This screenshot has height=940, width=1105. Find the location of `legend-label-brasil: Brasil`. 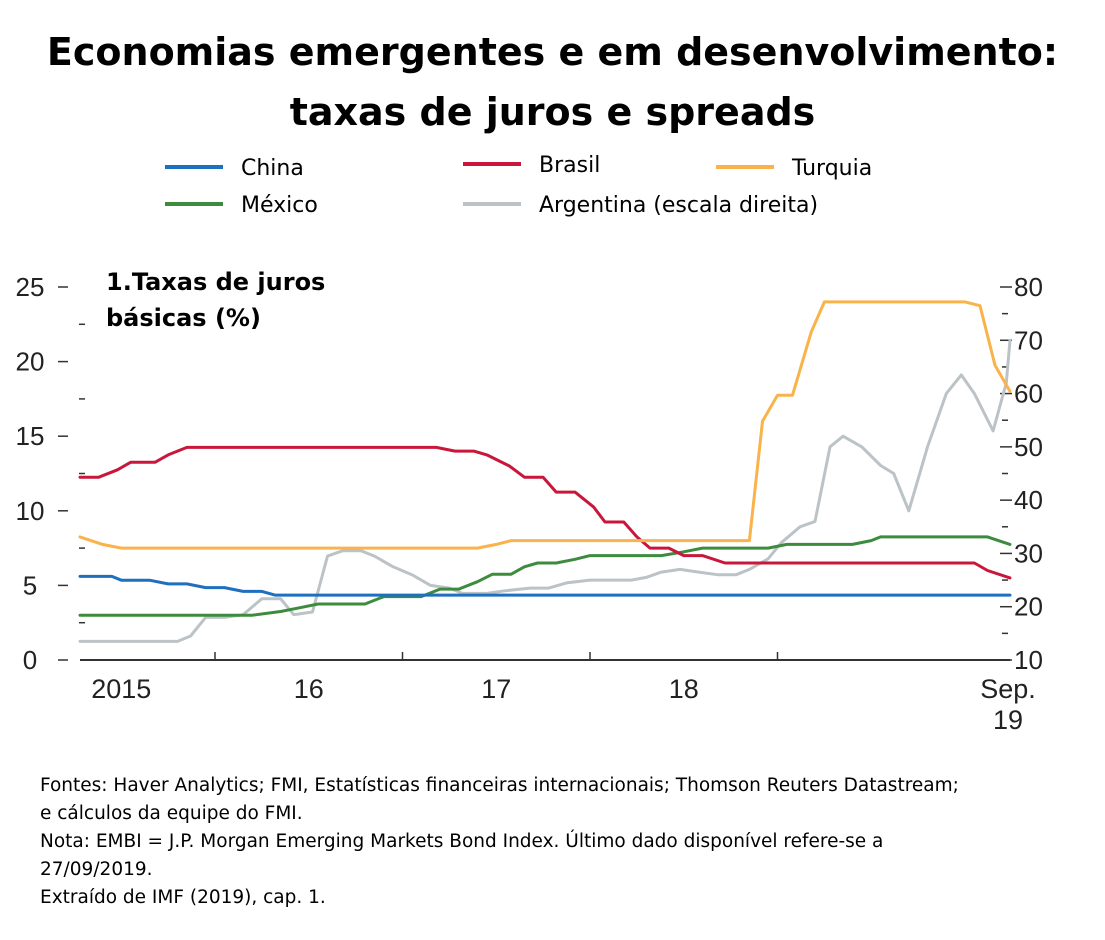

legend-label-brasil: Brasil is located at coordinates (569, 165).